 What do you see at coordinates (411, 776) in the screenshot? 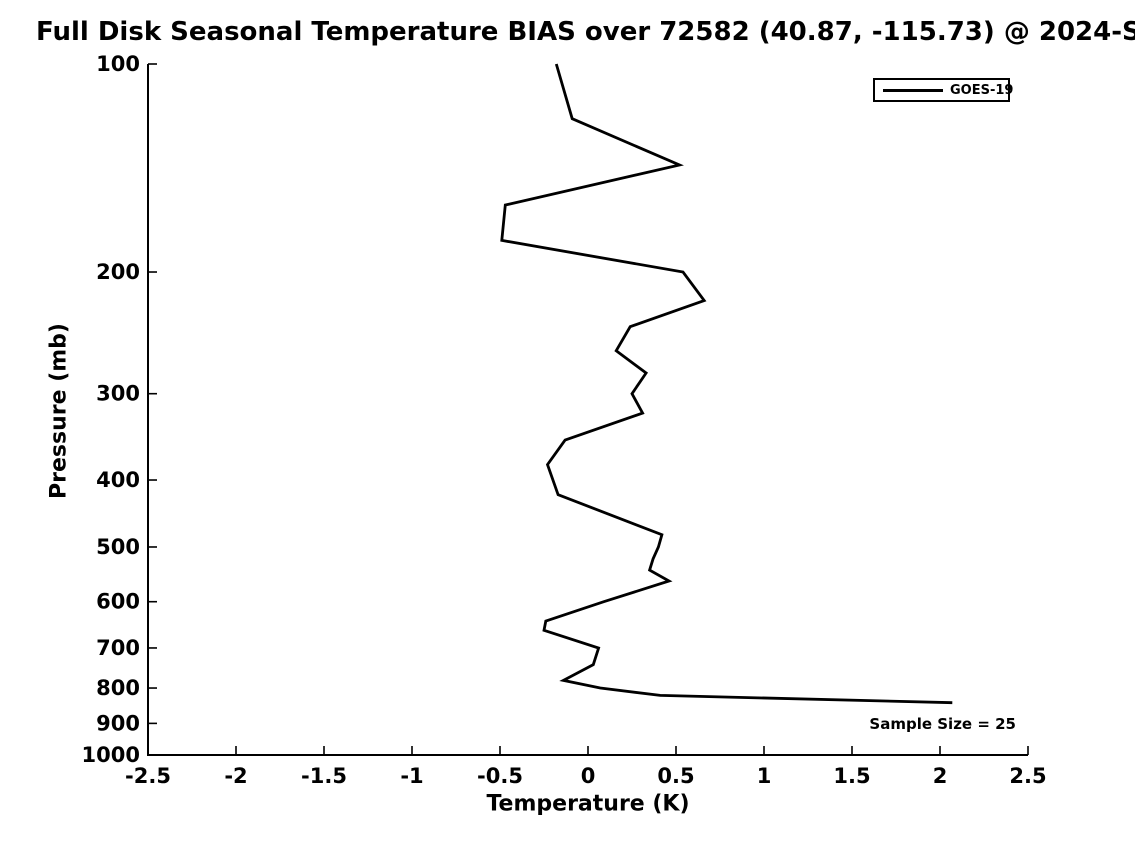
I see `x-tick-label: -1` at bounding box center [411, 776].